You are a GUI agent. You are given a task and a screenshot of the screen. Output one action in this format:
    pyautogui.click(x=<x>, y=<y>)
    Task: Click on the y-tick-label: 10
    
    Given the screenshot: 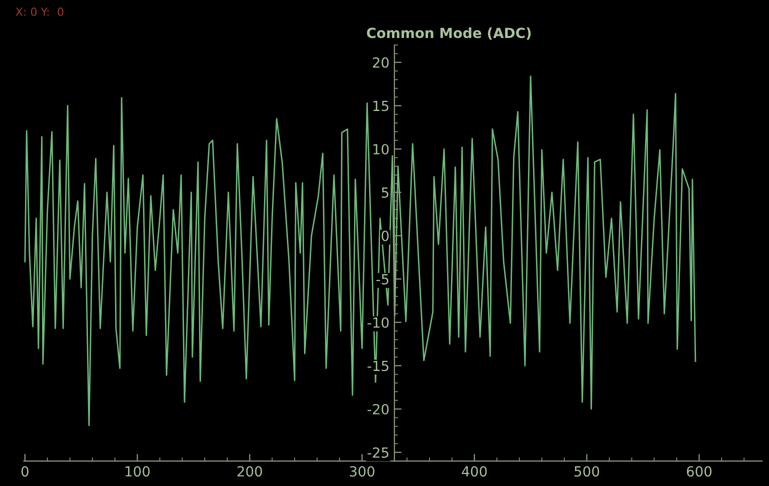 What is the action you would take?
    pyautogui.click(x=381, y=149)
    